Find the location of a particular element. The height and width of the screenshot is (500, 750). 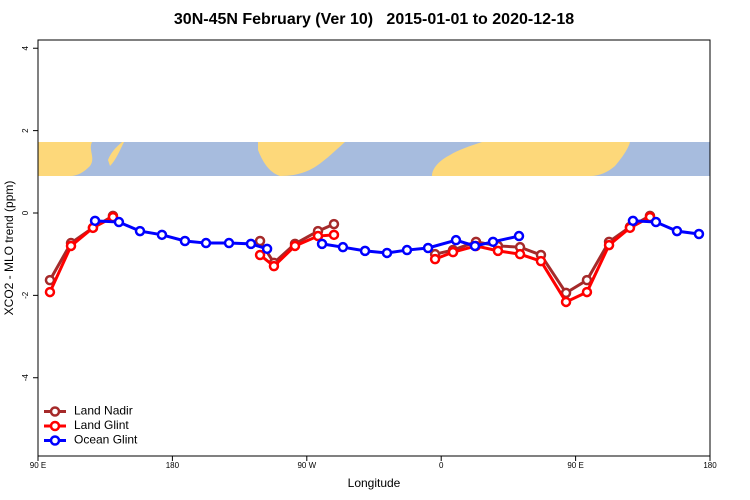

legend-label: Land Glint is located at coordinates (101, 425).